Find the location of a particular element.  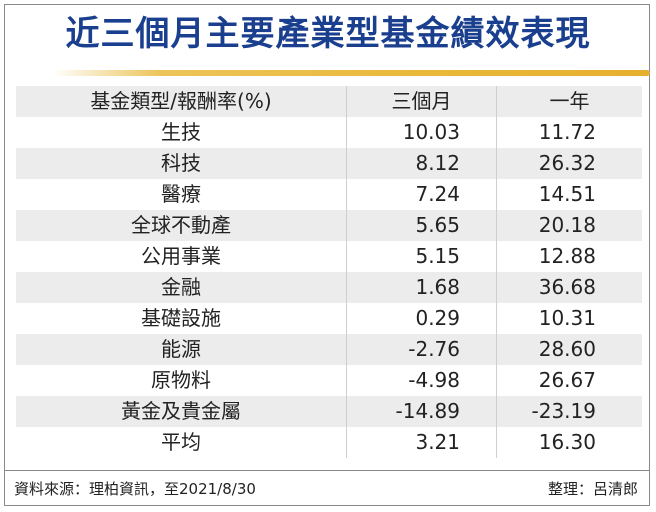

one-year-cell: -23.19 is located at coordinates (569, 411).